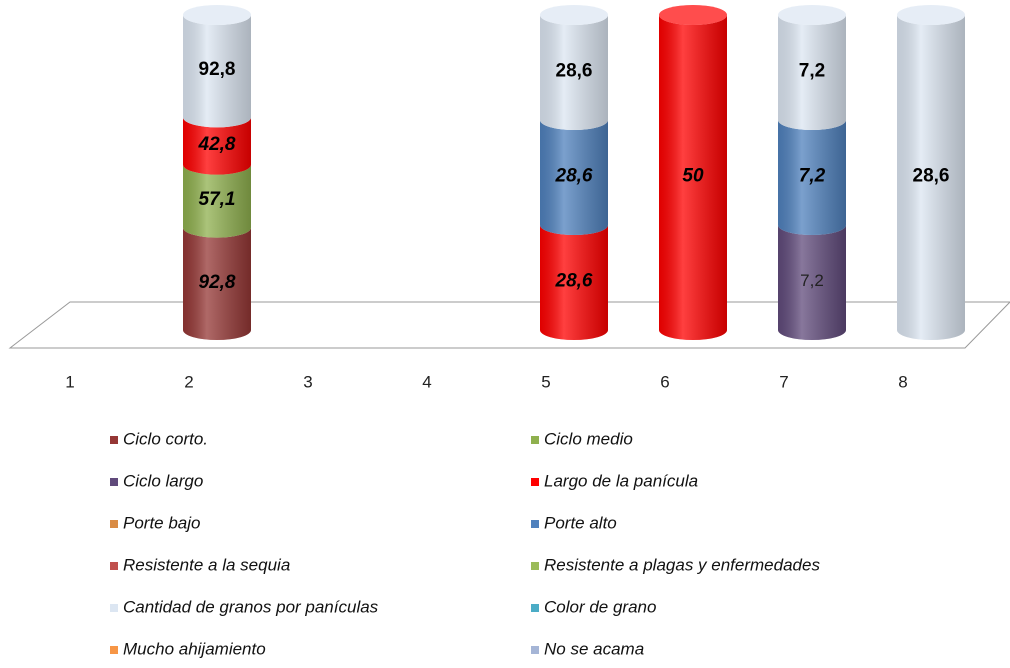  I want to click on x-tick-label: 6, so click(664, 381).